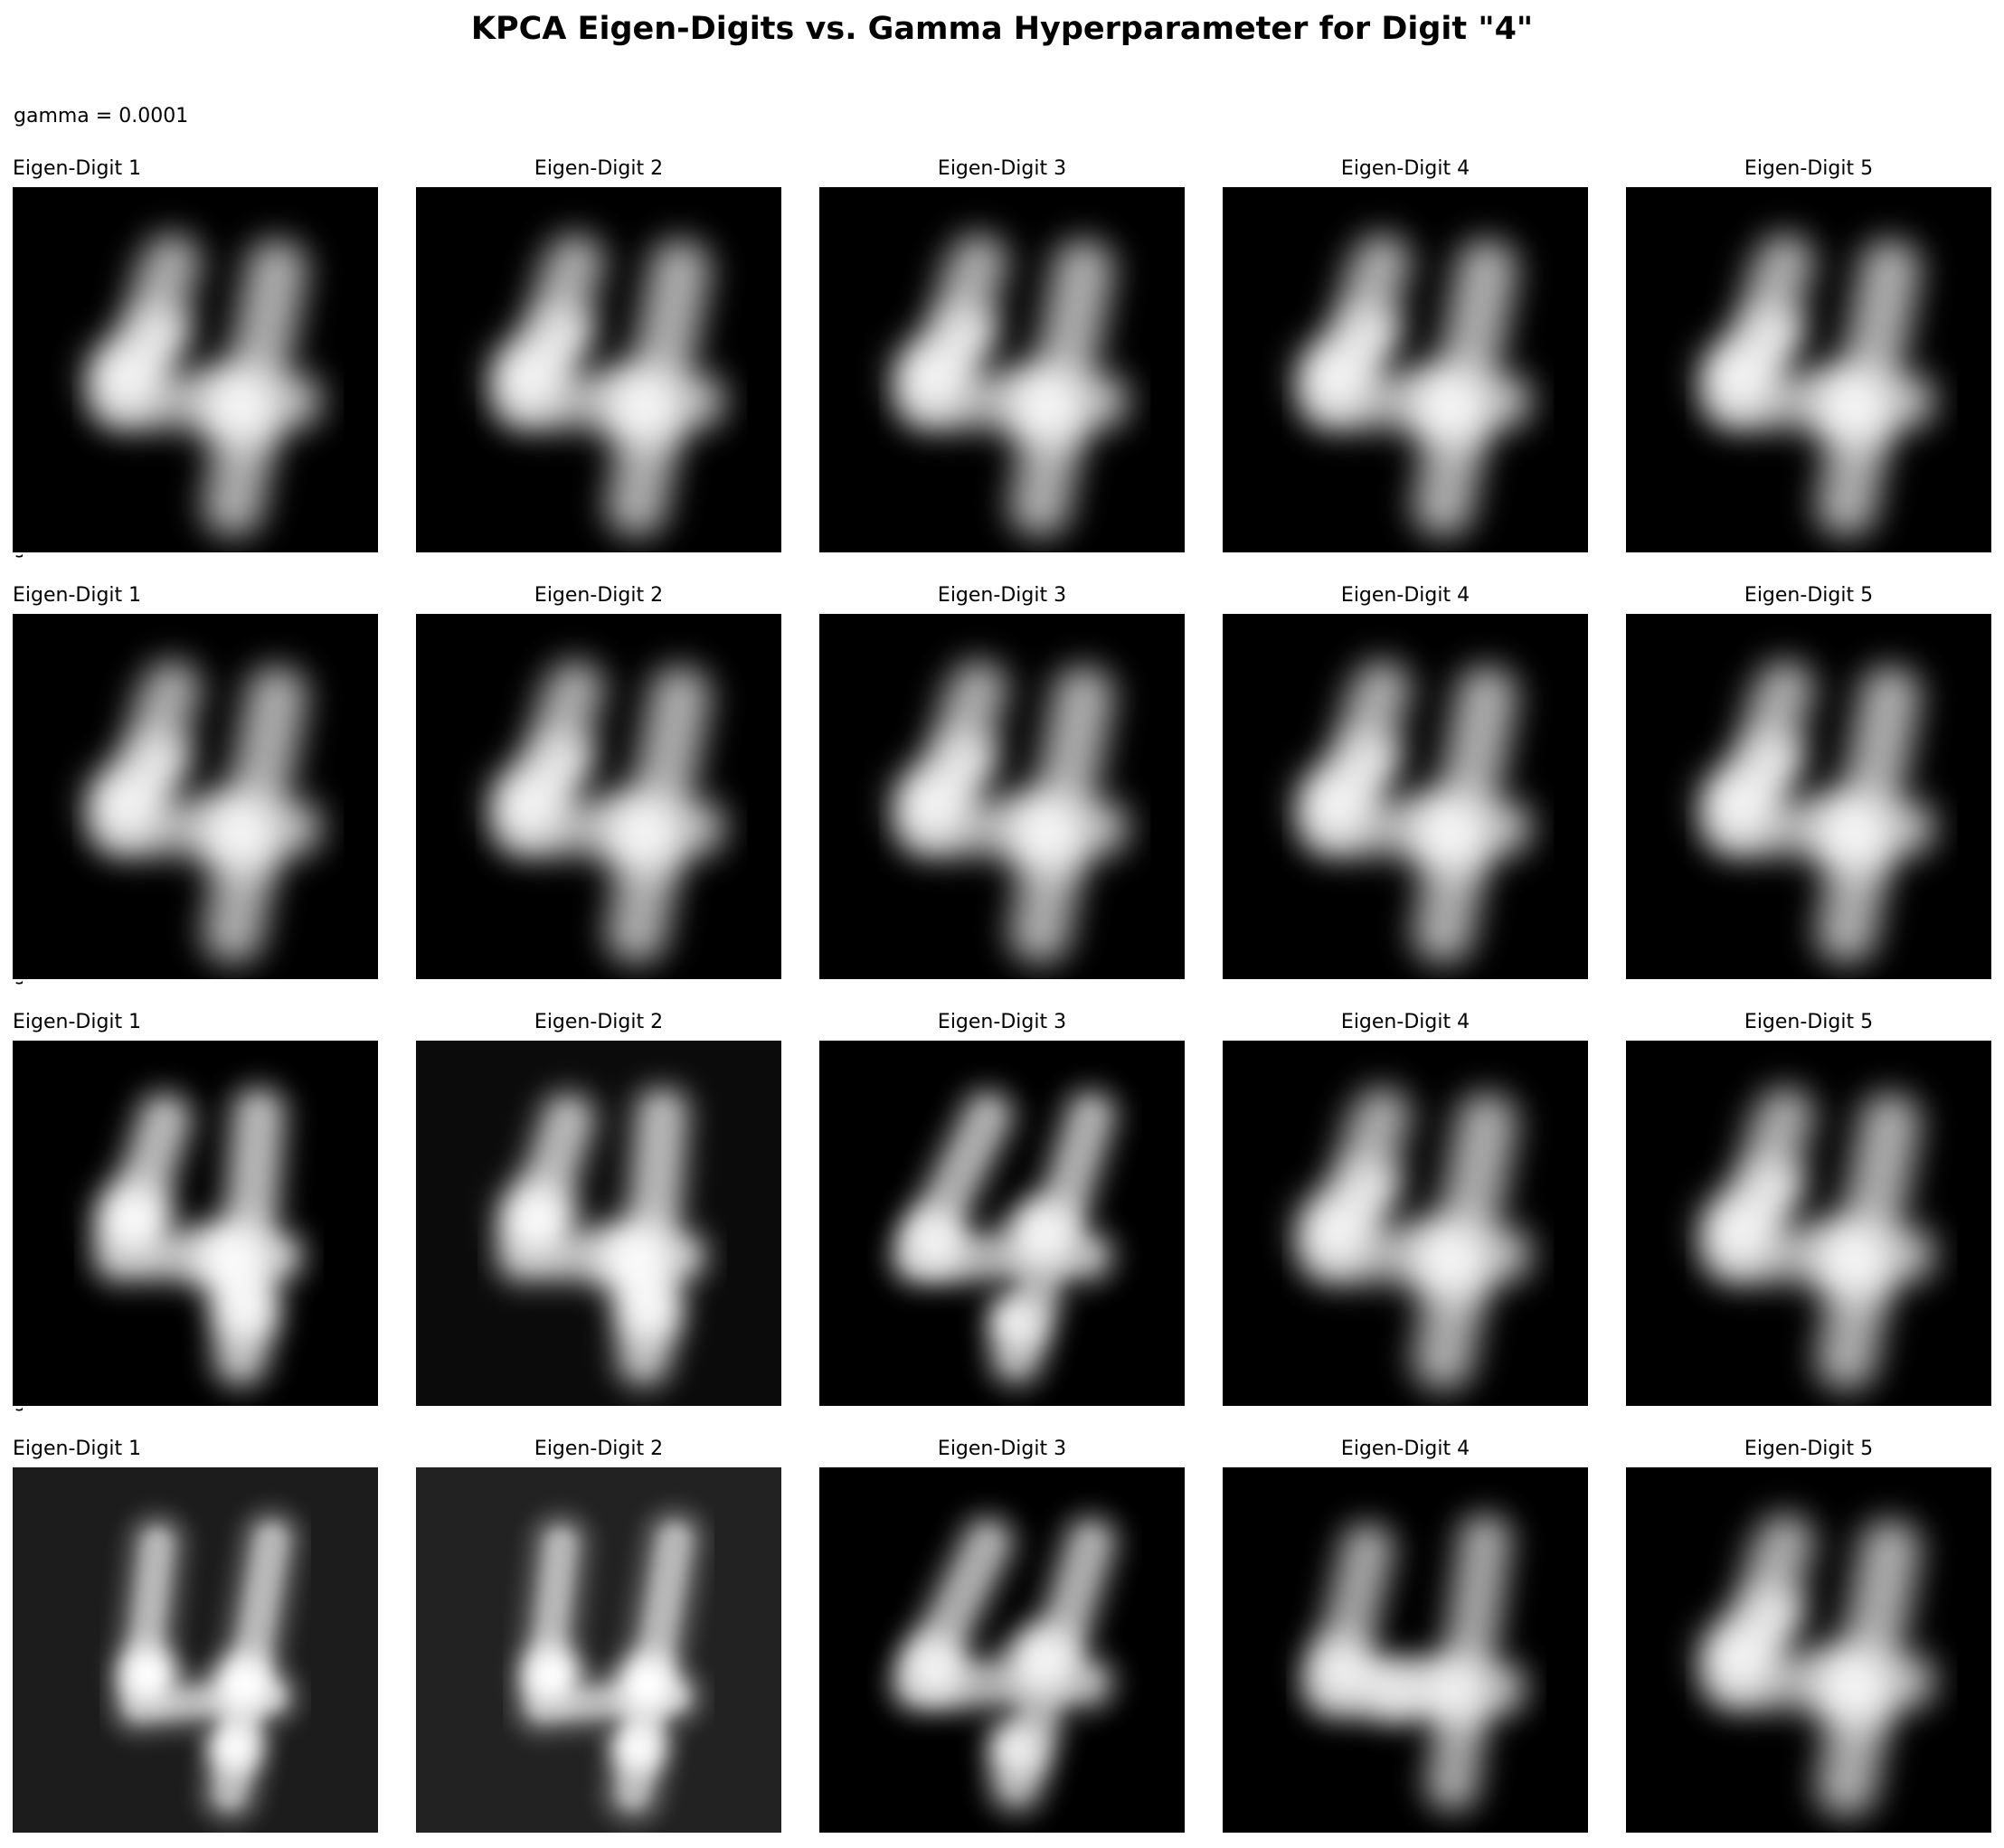  Describe the element at coordinates (101, 116) in the screenshot. I see `row-label-gamma: gamma = 0.0001` at that location.